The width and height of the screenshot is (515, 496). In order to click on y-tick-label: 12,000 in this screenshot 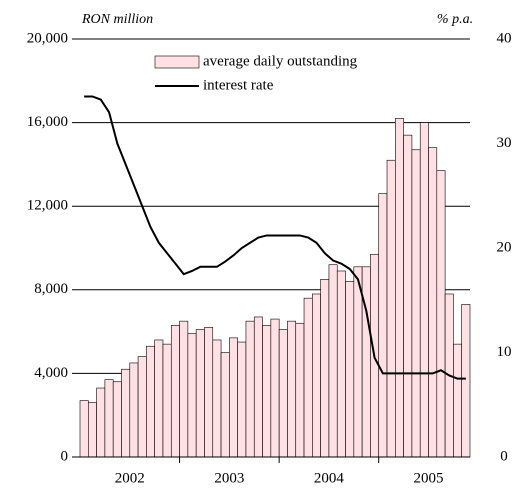, I will do `click(47, 206)`.